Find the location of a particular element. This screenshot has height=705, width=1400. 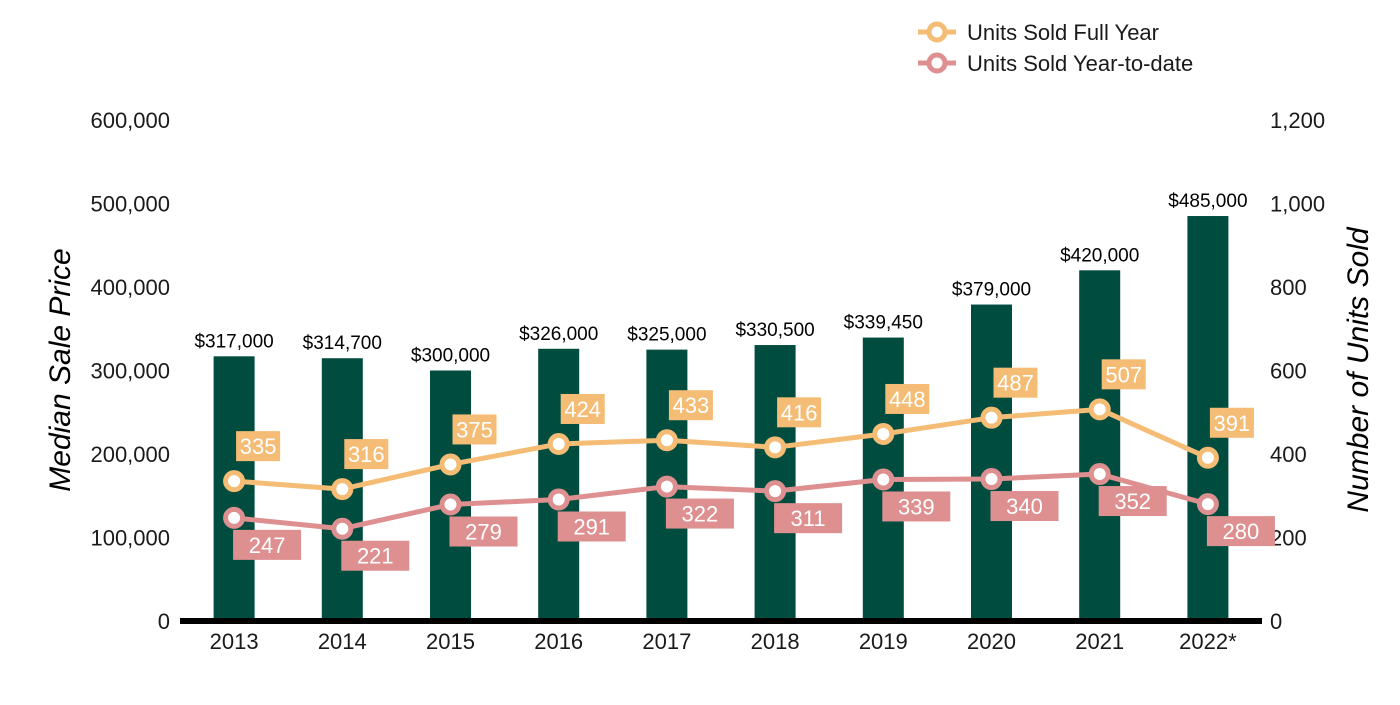

series-value-label: 375 is located at coordinates (474, 429).